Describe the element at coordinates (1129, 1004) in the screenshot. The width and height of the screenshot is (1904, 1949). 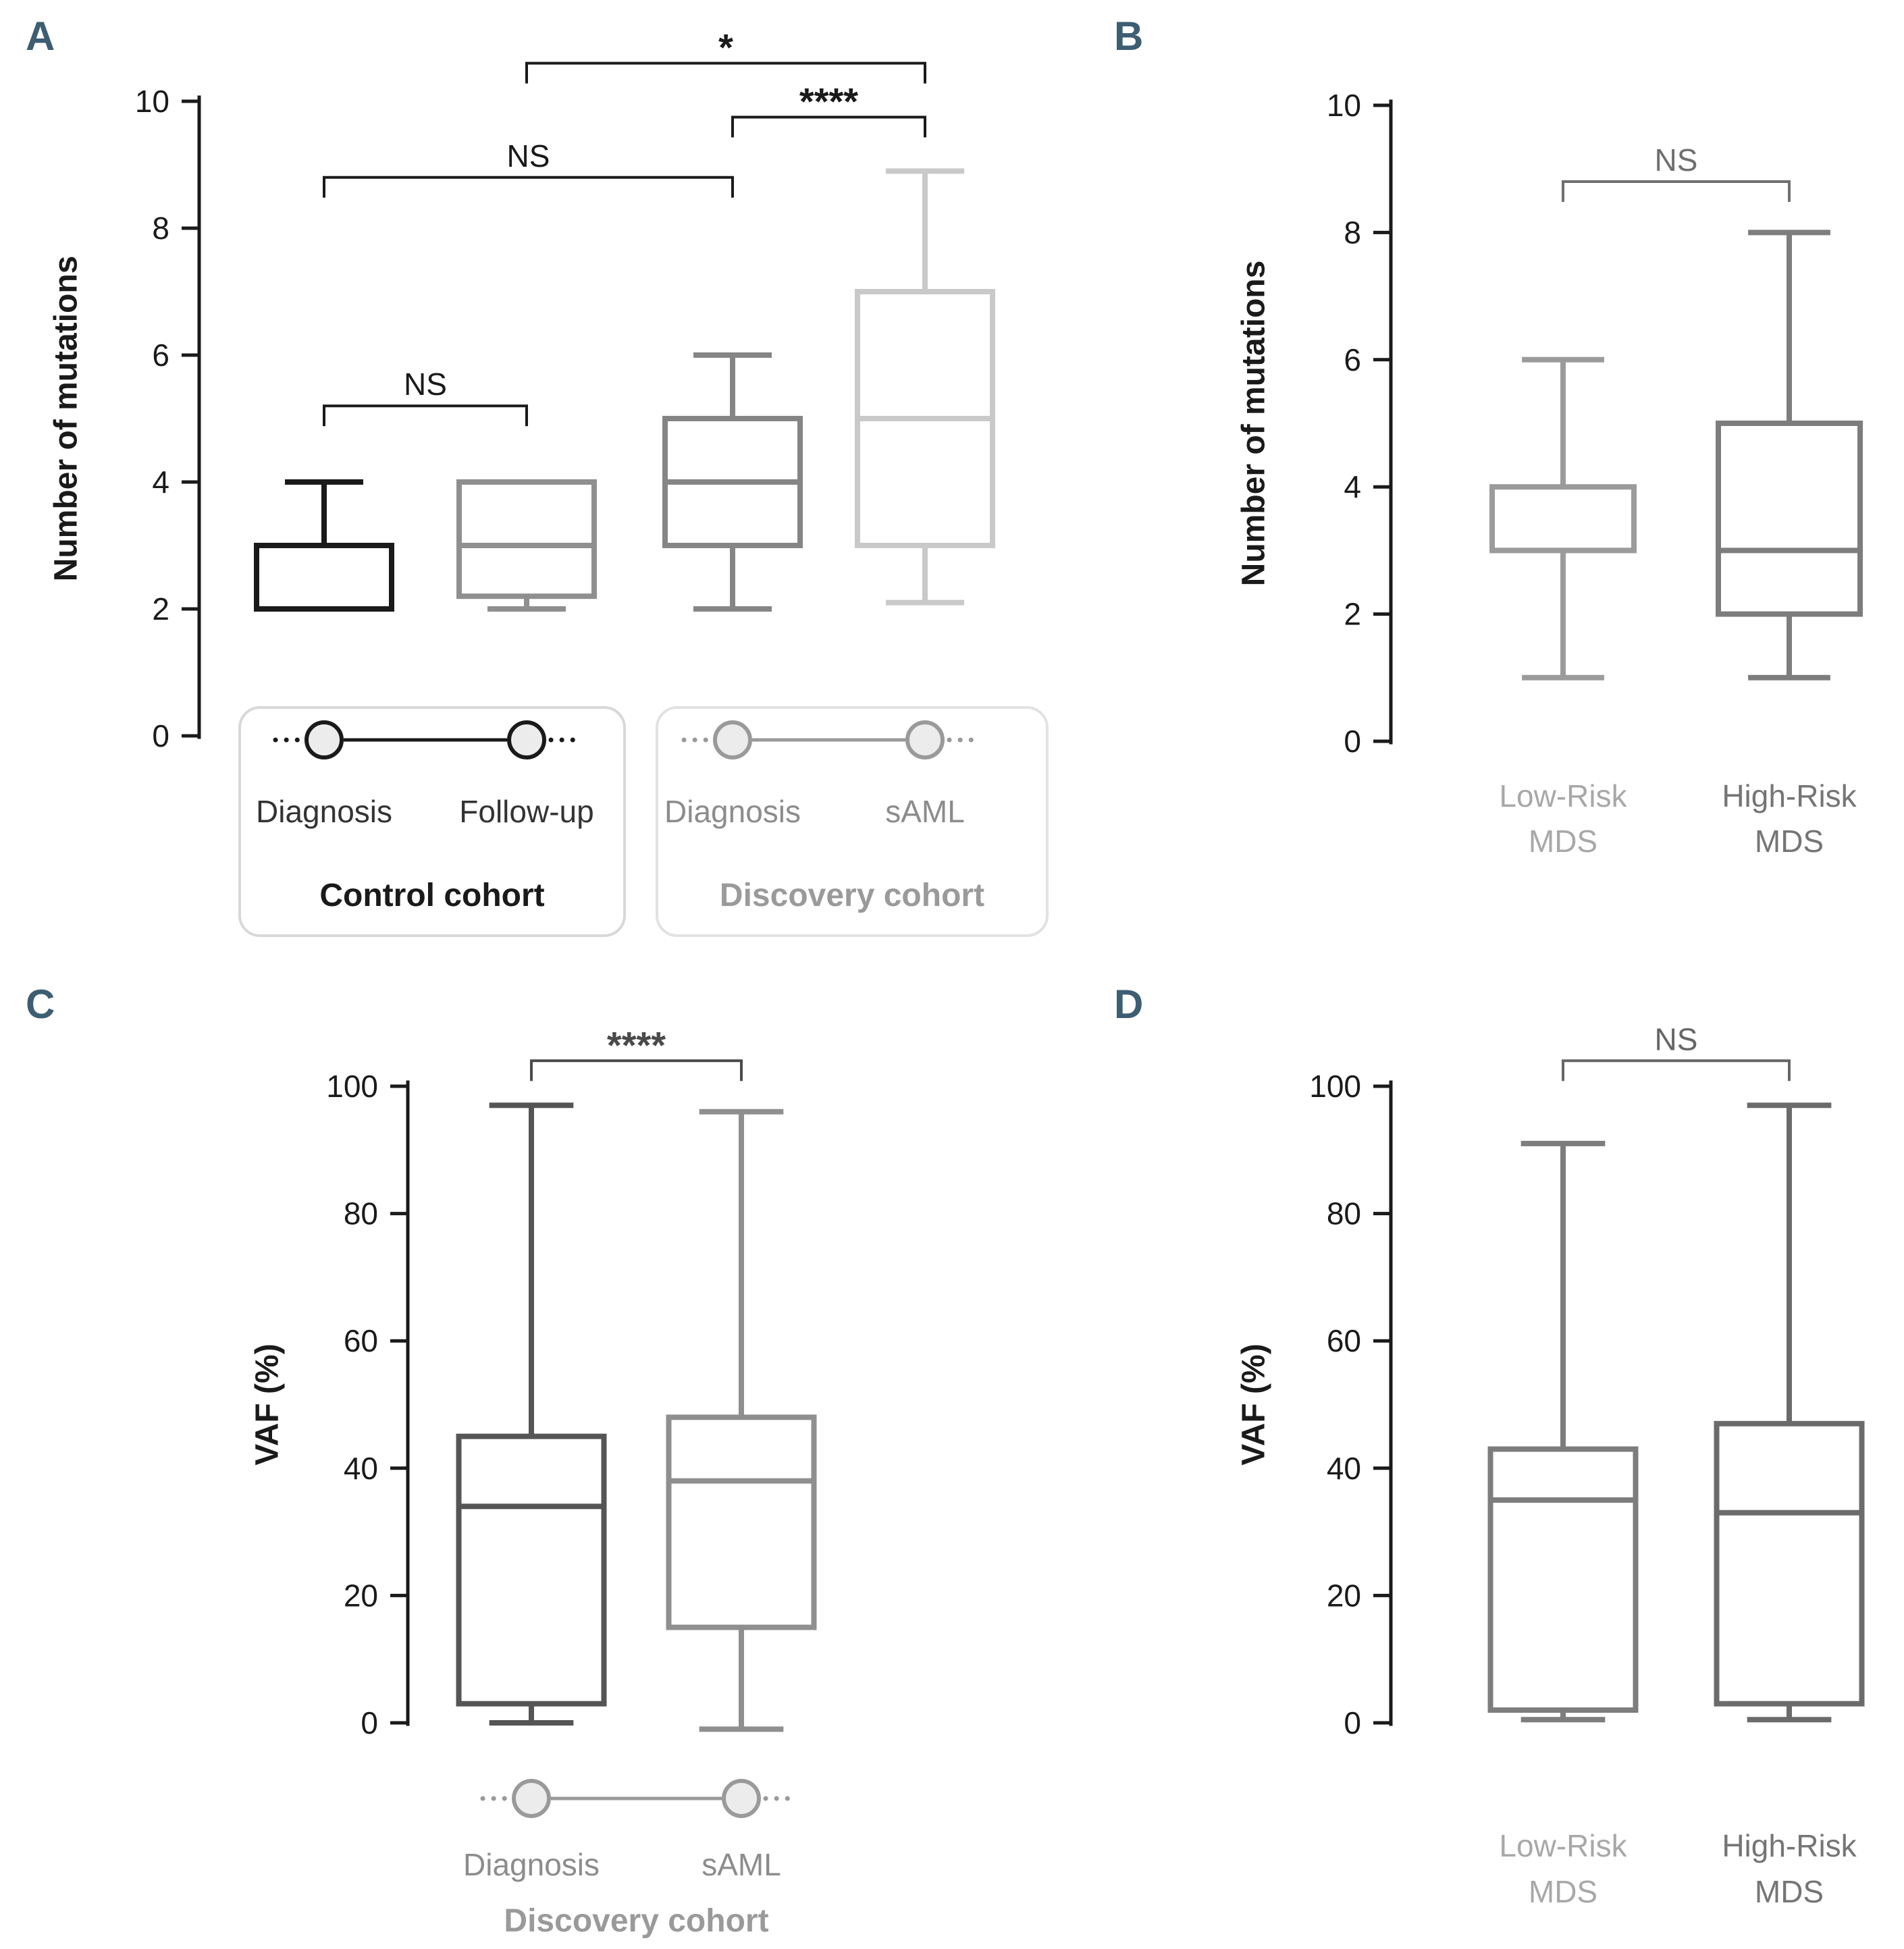
I see `panel-label-d: D` at that location.